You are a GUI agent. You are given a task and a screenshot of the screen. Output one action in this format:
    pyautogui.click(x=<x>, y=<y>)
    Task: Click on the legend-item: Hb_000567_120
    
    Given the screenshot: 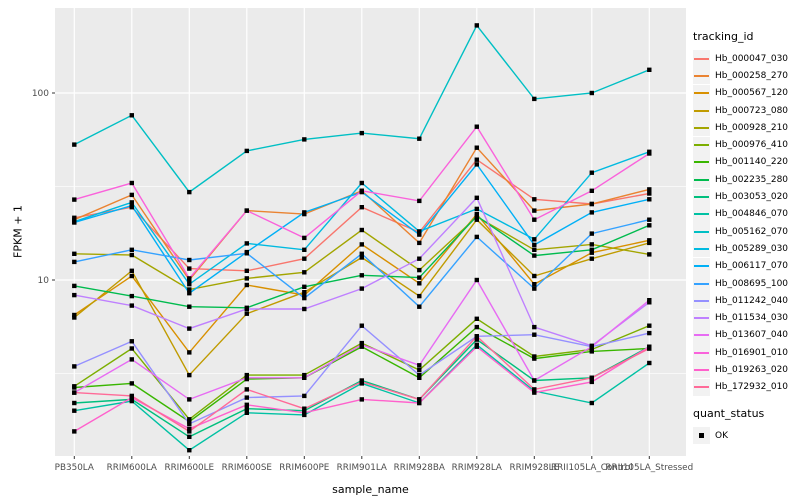 What is the action you would take?
    pyautogui.click(x=746, y=93)
    